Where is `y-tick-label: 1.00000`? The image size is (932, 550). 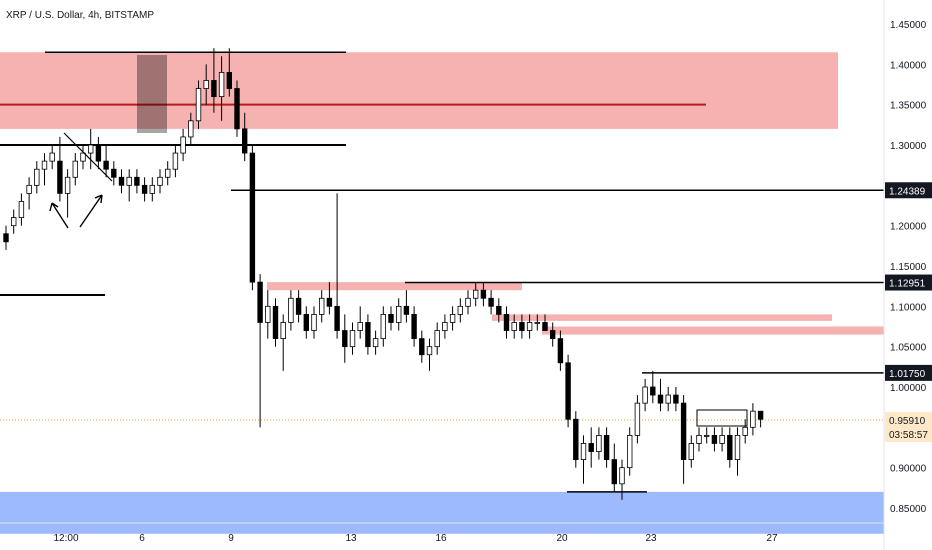 y-tick-label: 1.00000 is located at coordinates (908, 388).